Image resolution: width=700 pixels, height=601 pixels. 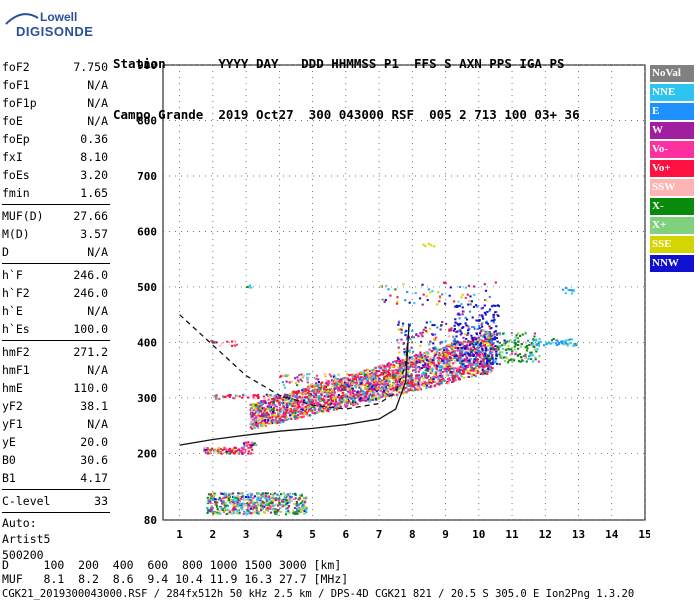 What do you see at coordinates (294, 385) in the screenshot?
I see `electron-density-profile-line` at bounding box center [294, 385].